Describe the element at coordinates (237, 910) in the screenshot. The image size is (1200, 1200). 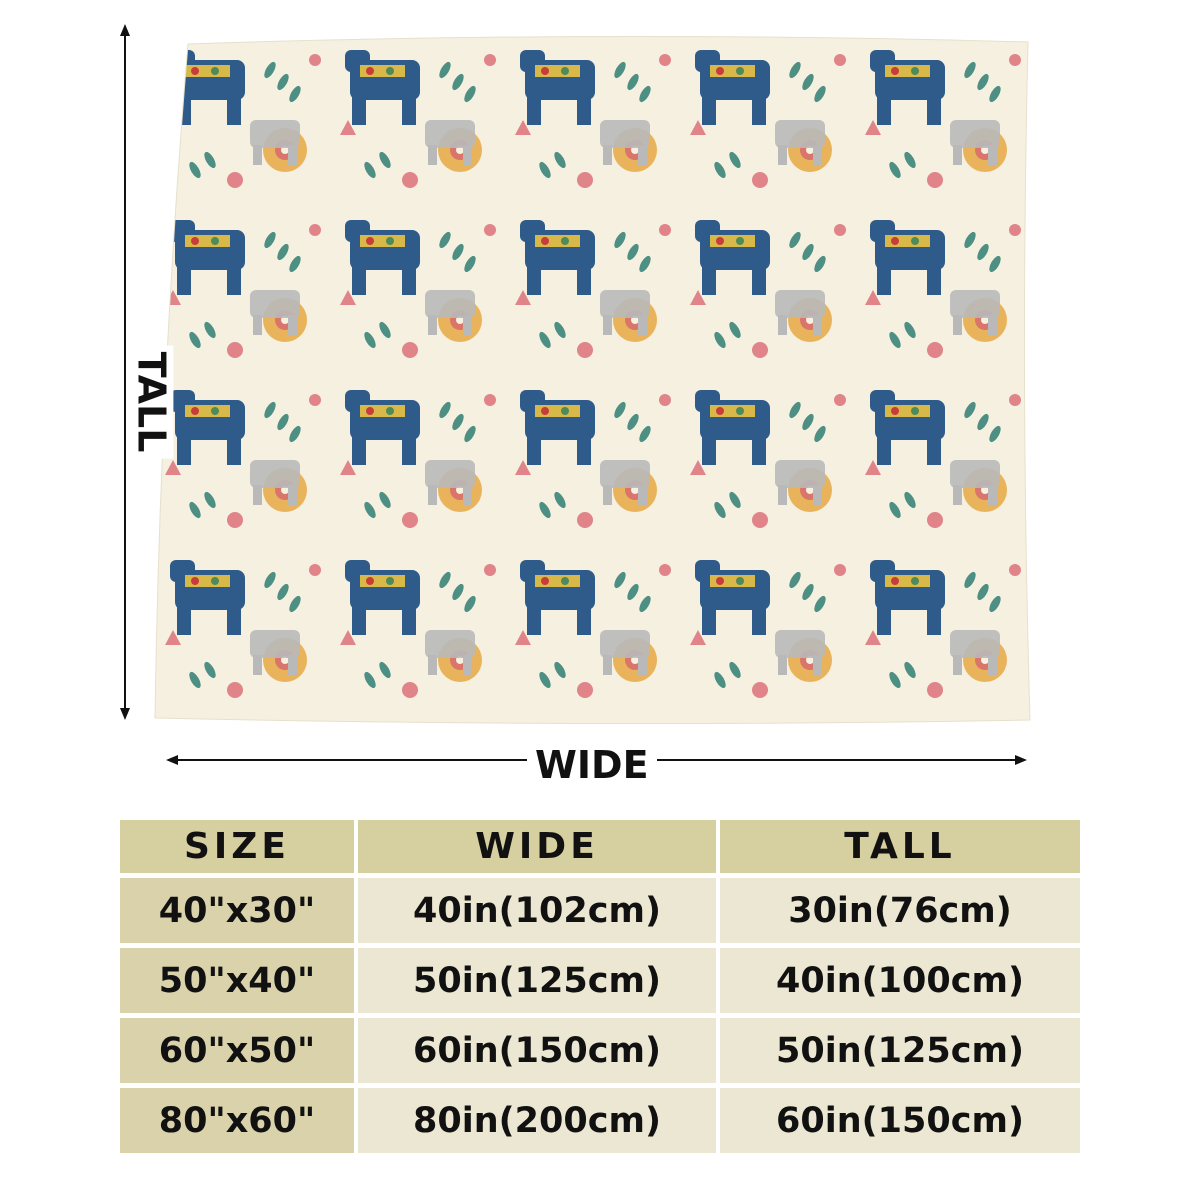
I see `table-cell: 40"x30"` at that location.